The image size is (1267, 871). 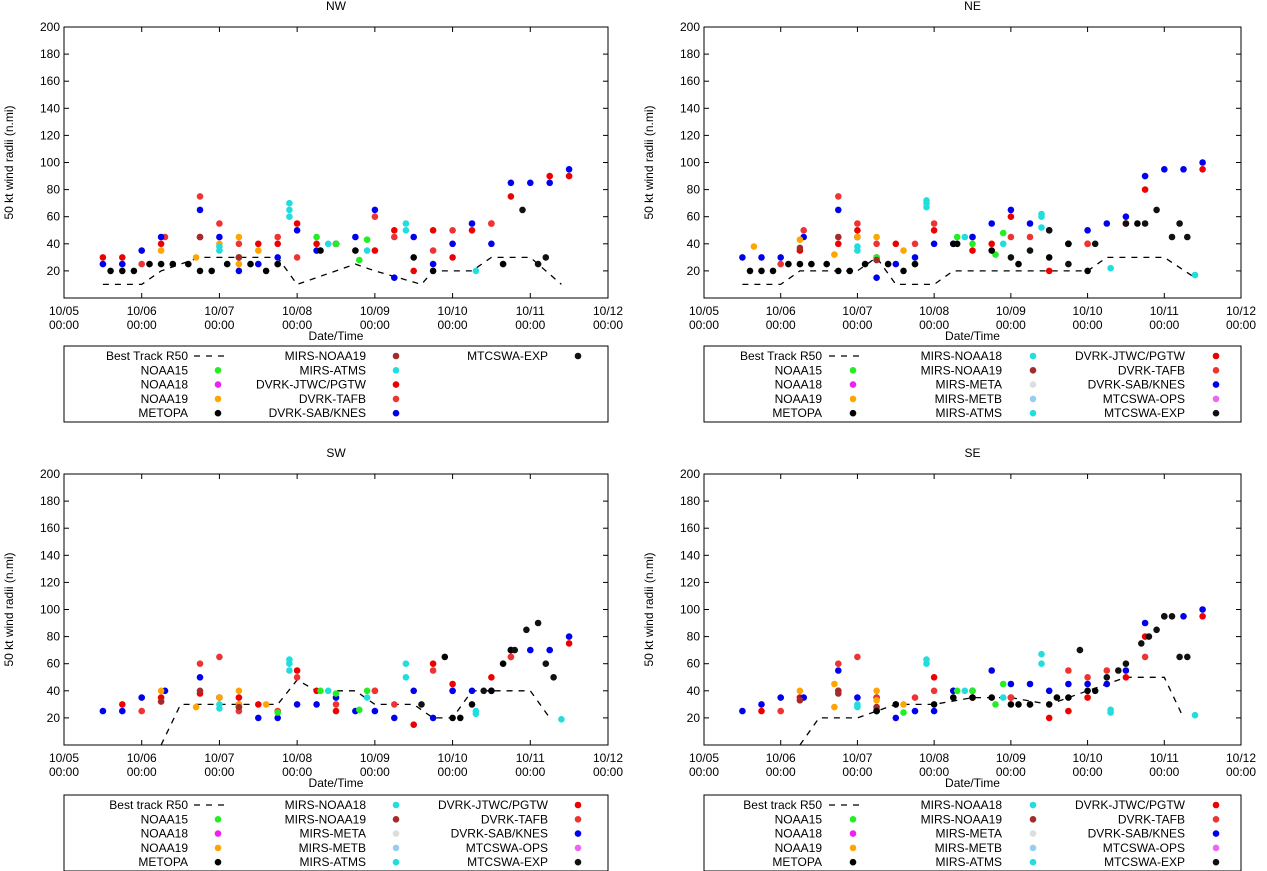 I want to click on y-tick-label: 20, so click(x=54, y=718).